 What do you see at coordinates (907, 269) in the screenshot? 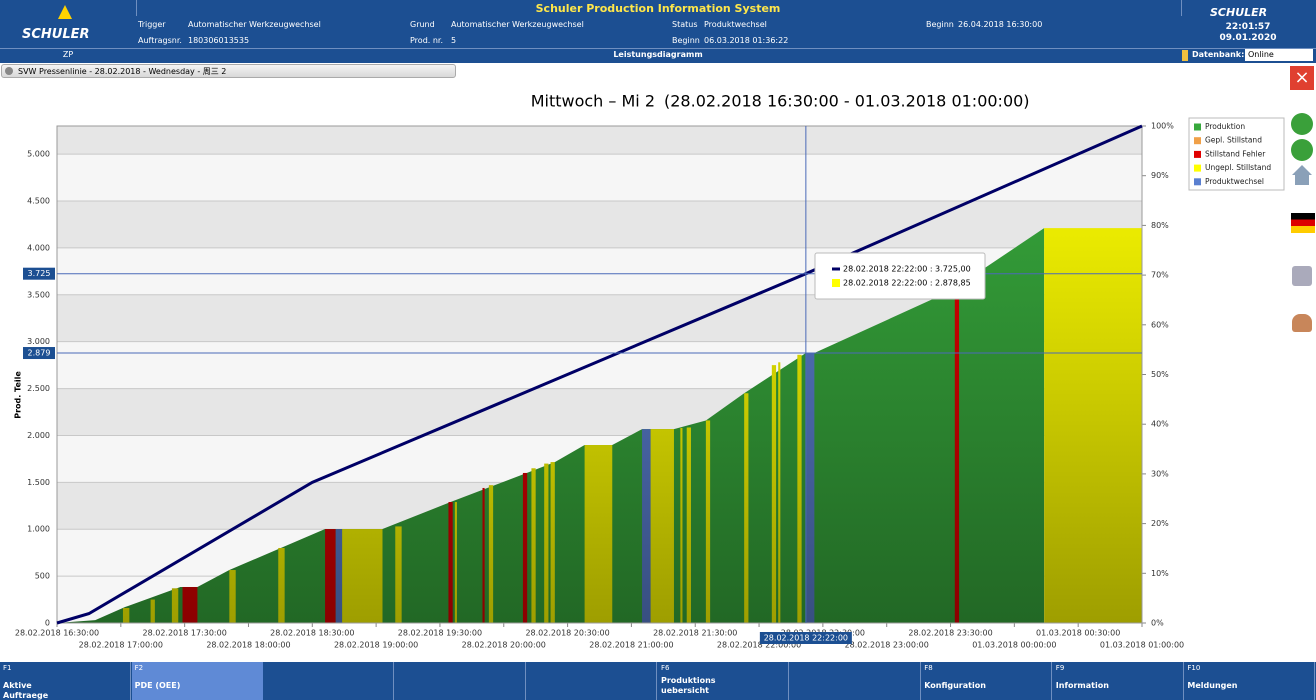
I see `tooltip-text: 28.02.2018 22:22:00 : 3.725,00` at bounding box center [907, 269].